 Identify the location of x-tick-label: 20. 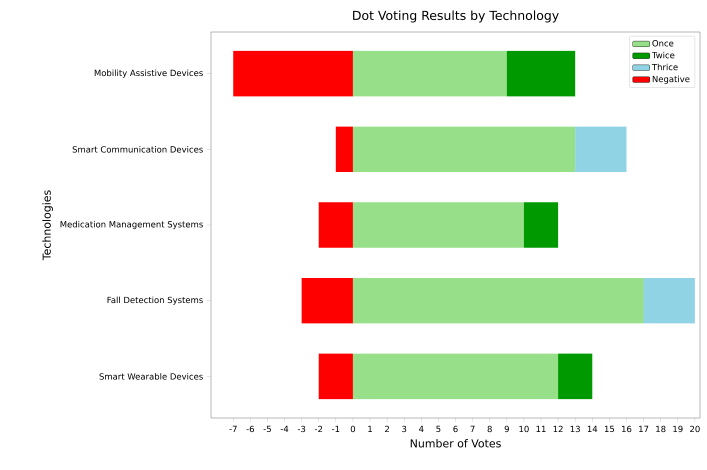
(695, 429).